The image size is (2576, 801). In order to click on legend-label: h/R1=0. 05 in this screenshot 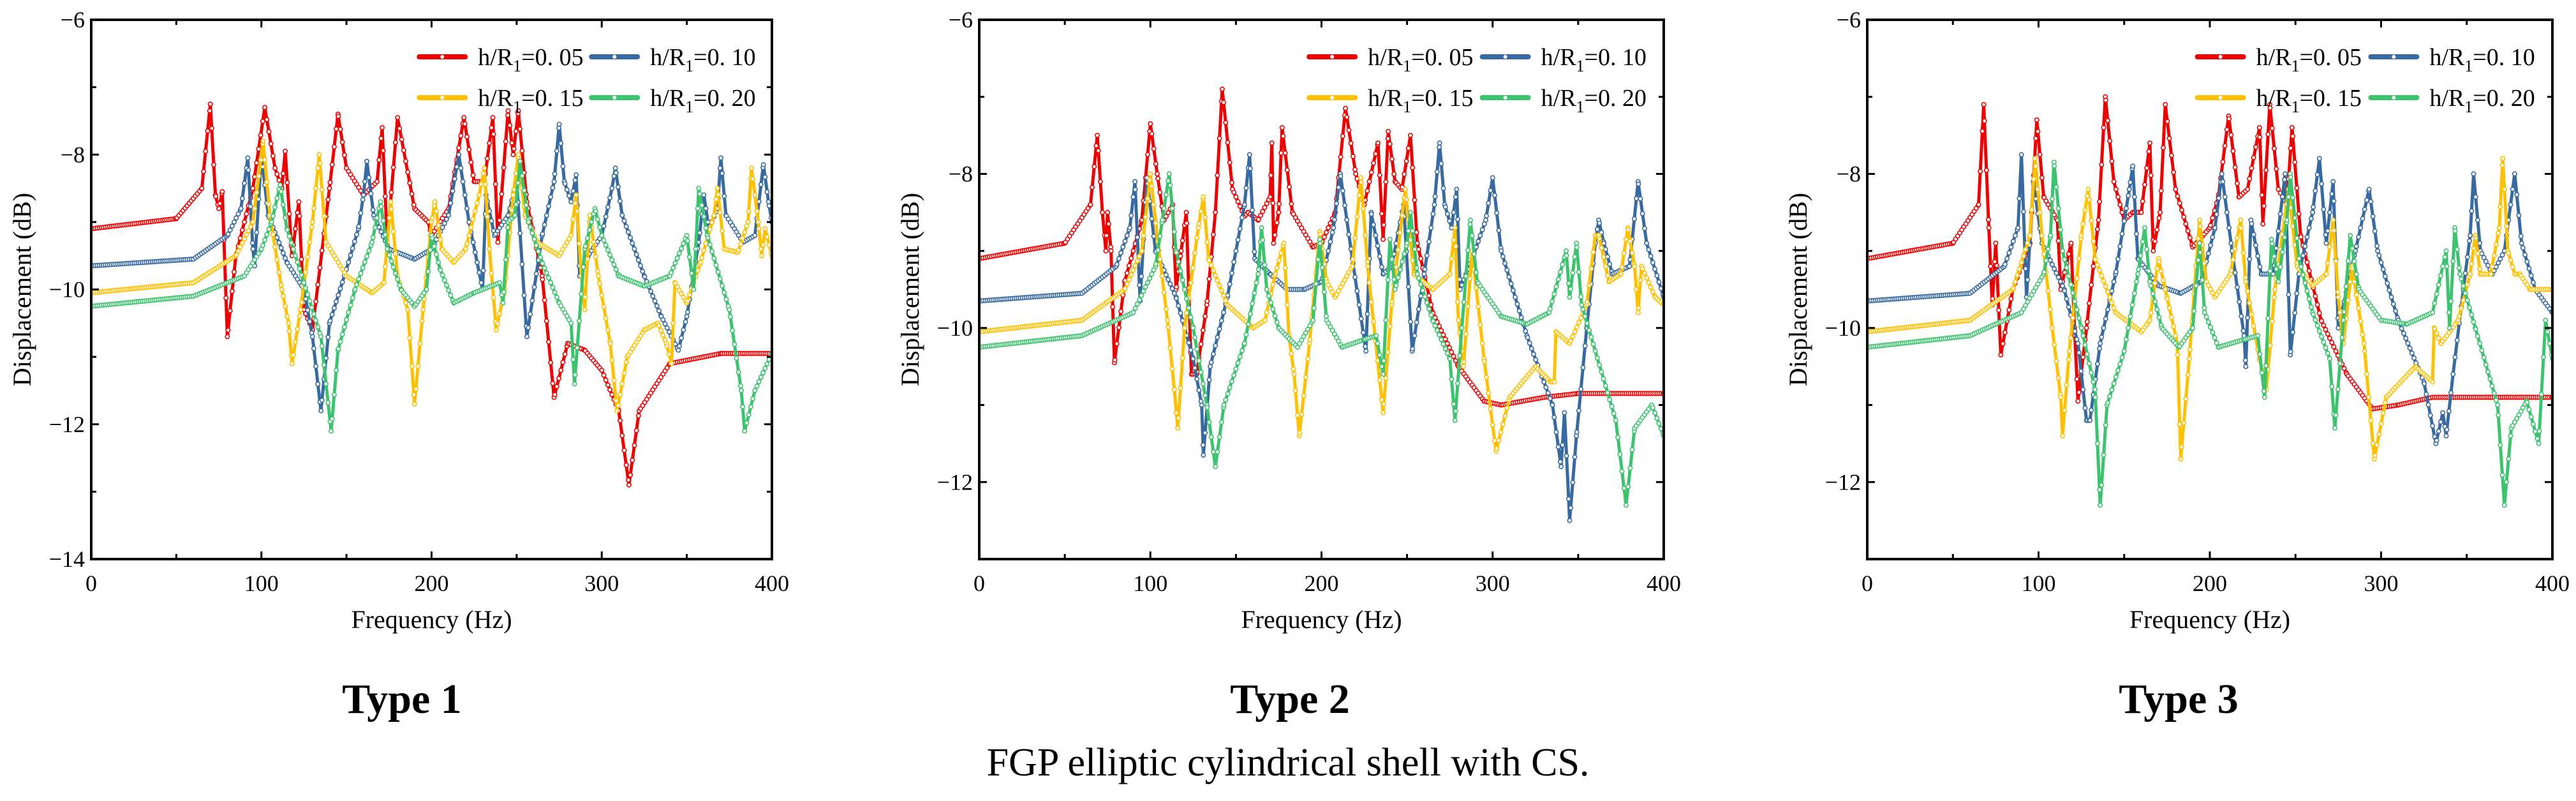, I will do `click(530, 60)`.